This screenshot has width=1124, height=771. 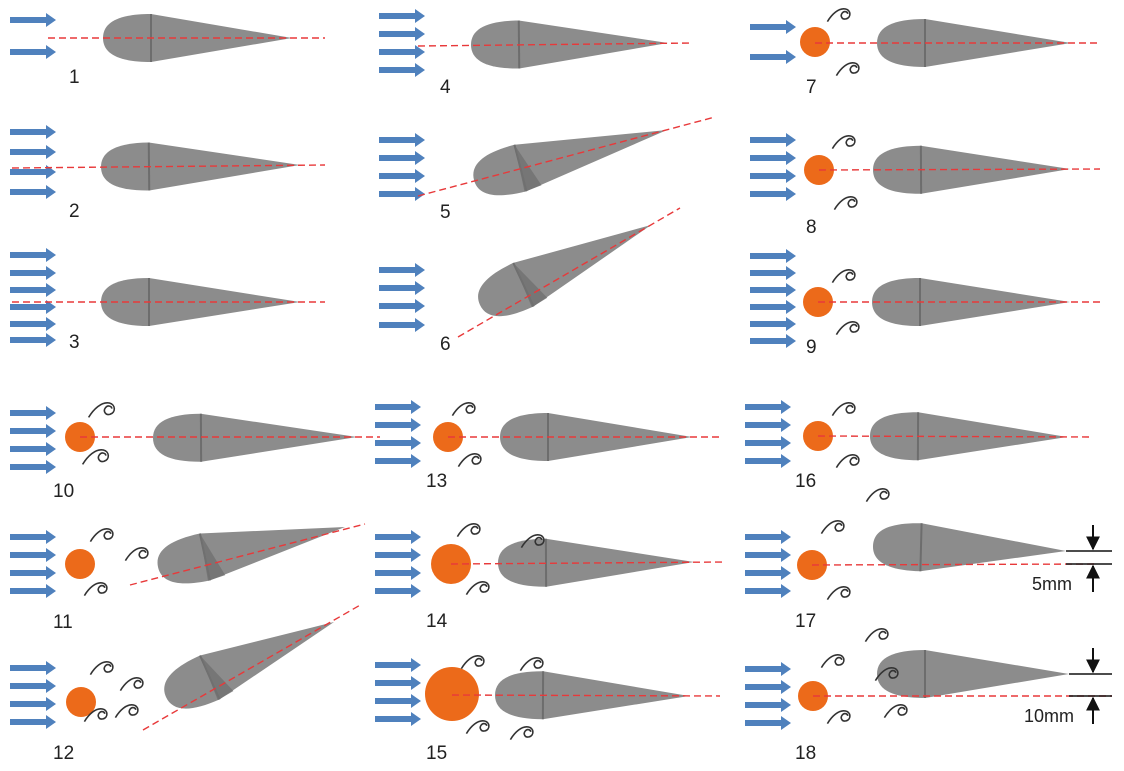 What do you see at coordinates (811, 87) in the screenshot?
I see `case-label-7: 7` at bounding box center [811, 87].